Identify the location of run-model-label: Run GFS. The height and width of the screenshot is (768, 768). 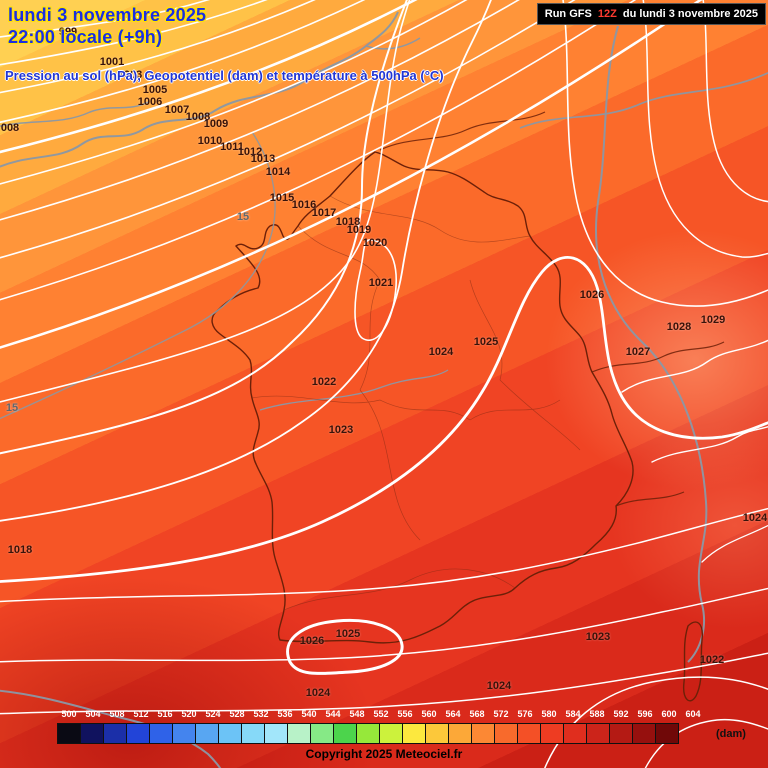
(568, 14).